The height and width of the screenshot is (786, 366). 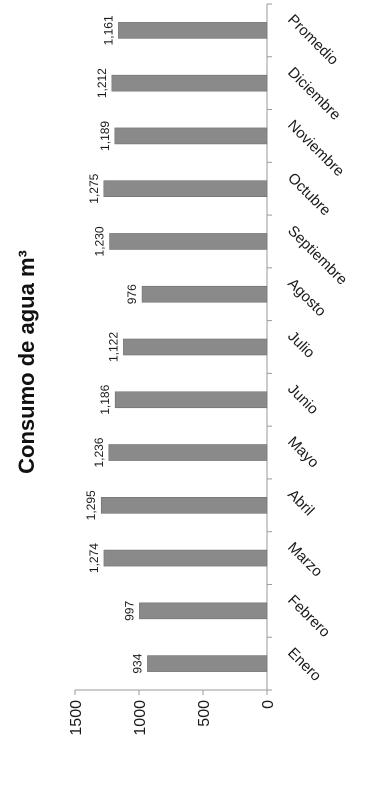 I want to click on data-label: 1,122, so click(x=113, y=347).